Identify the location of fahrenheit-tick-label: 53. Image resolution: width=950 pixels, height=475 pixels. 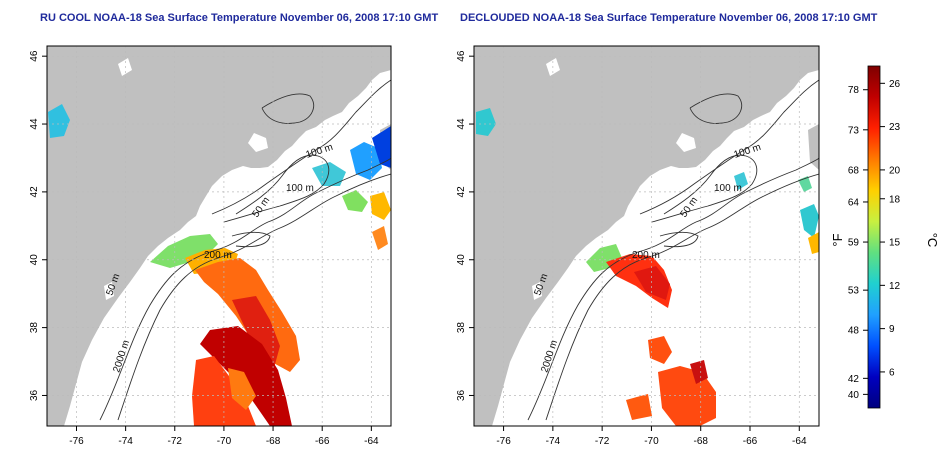
(854, 291).